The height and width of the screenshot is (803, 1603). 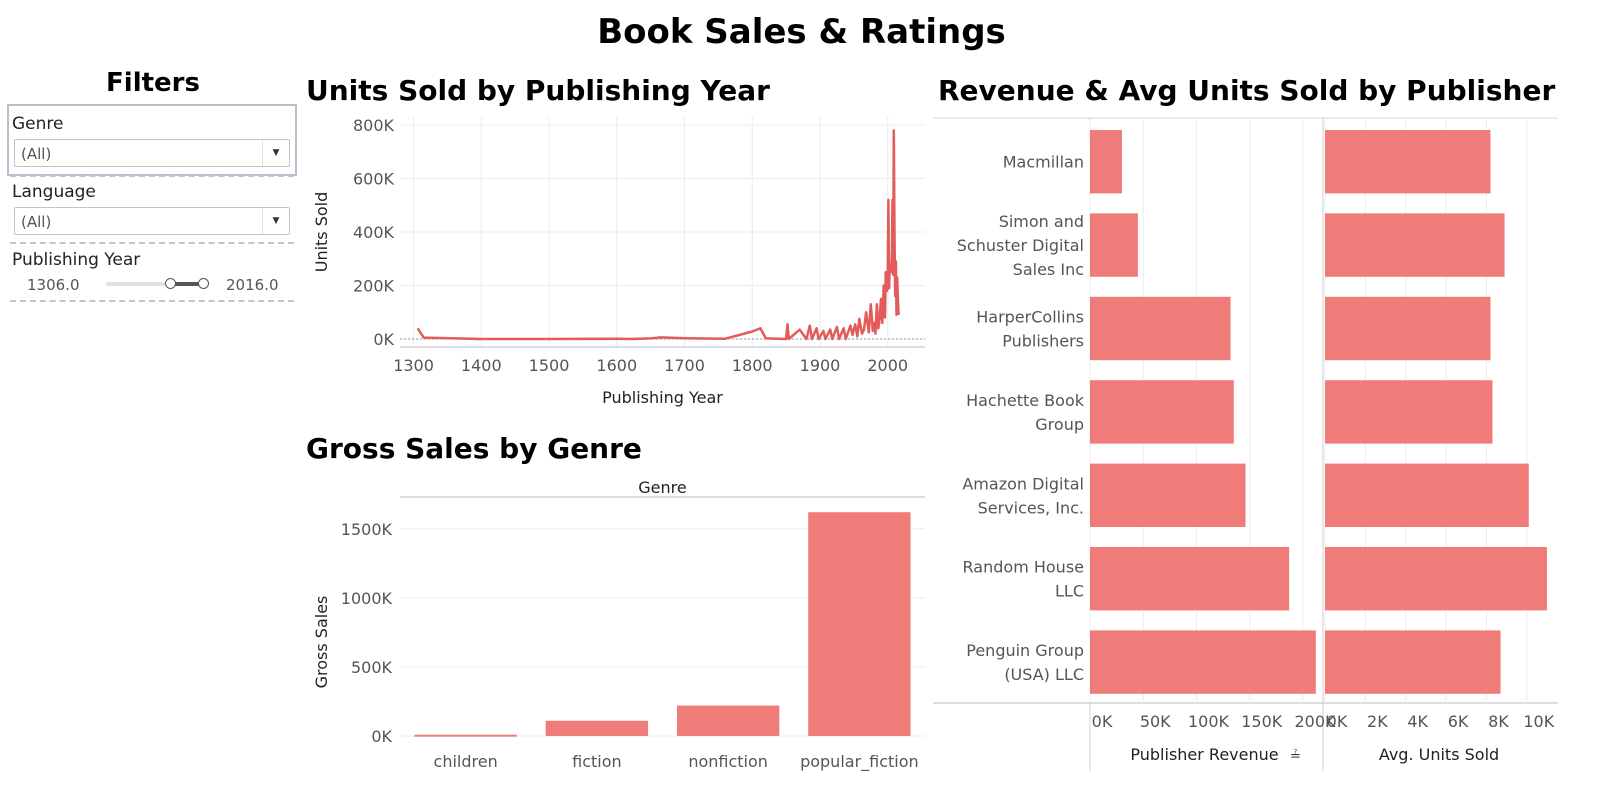 What do you see at coordinates (466, 761) in the screenshot?
I see `category-label: children` at bounding box center [466, 761].